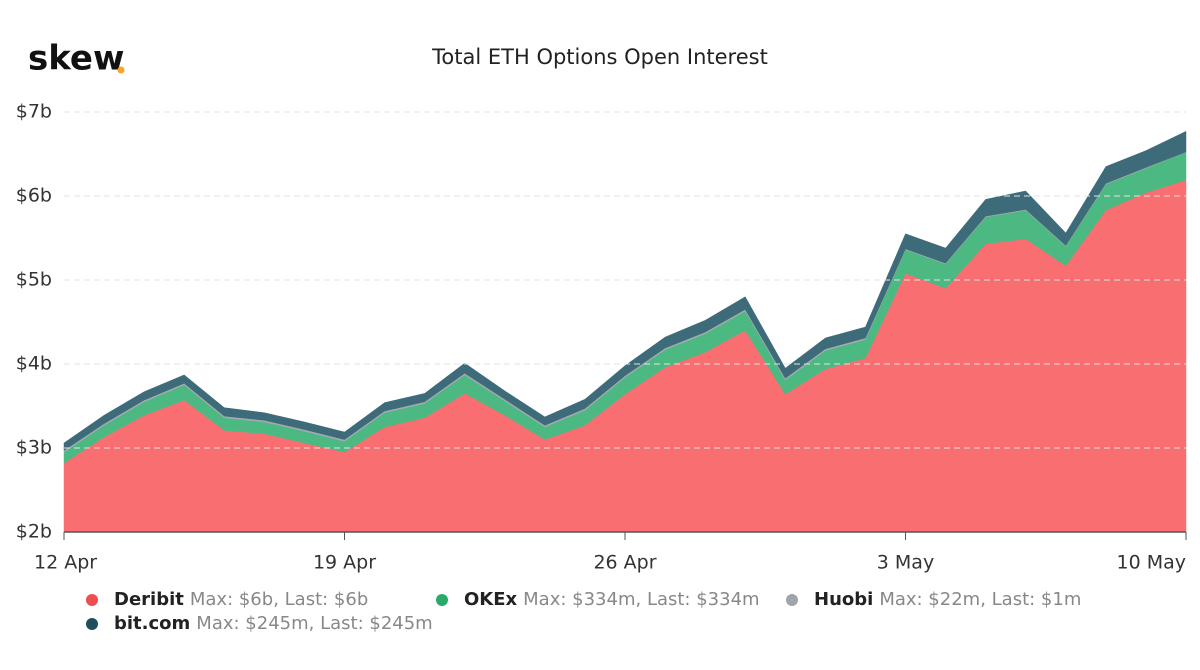  I want to click on y-tick-label: $6b, so click(34, 196).